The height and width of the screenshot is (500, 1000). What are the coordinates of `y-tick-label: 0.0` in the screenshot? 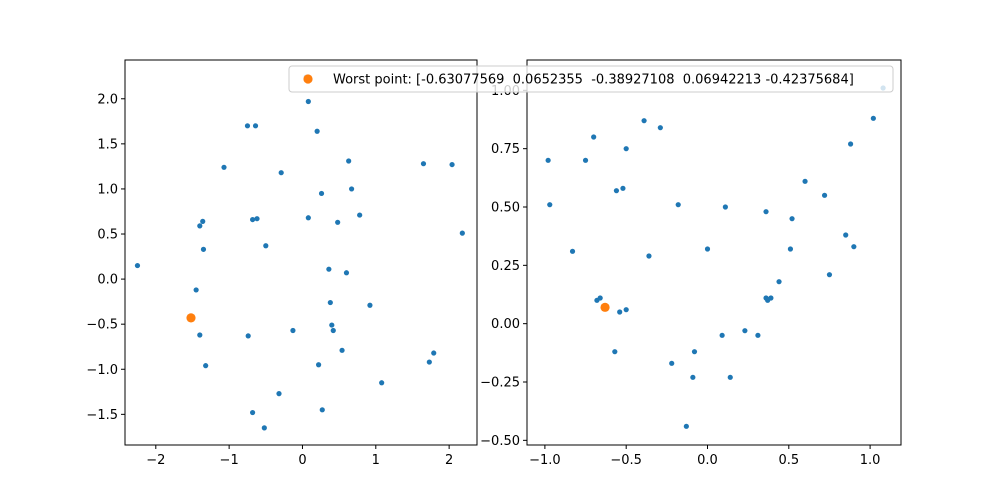 It's located at (107, 280).